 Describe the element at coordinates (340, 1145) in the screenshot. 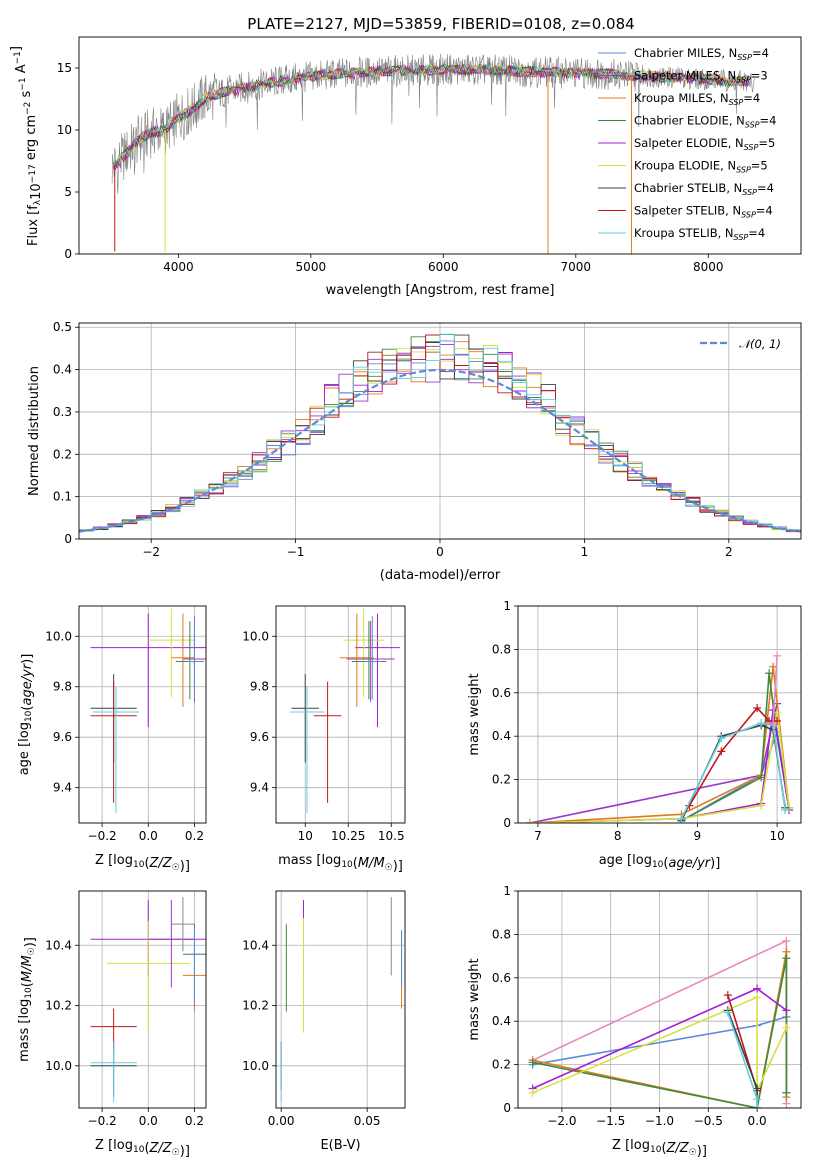

I see `label-part: E(B-V)` at that location.